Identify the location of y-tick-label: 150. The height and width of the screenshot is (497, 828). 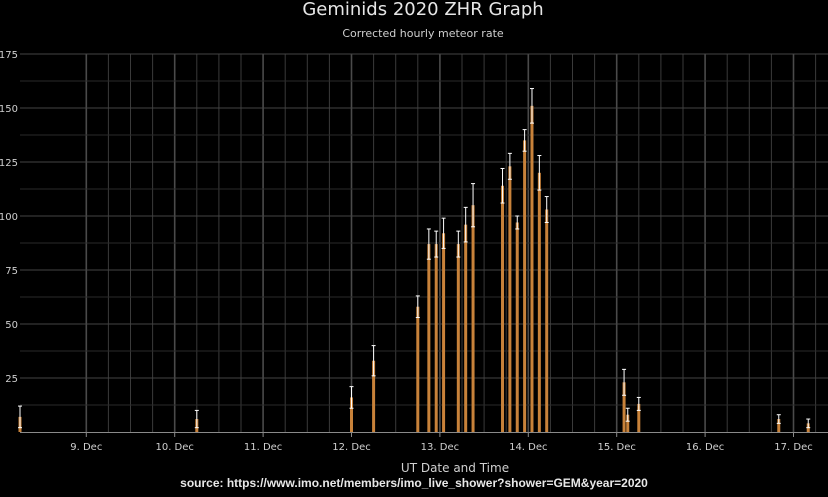
(9, 109).